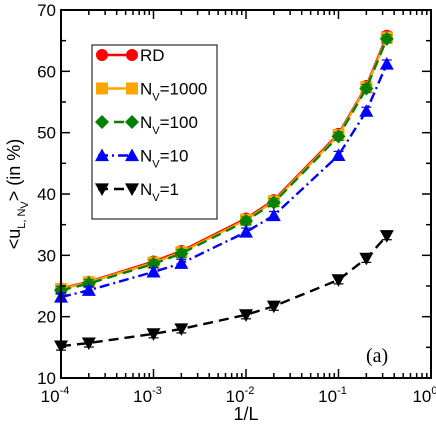  Describe the element at coordinates (55, 395) in the screenshot. I see `x-tick-label: 10⁻⁴` at that location.